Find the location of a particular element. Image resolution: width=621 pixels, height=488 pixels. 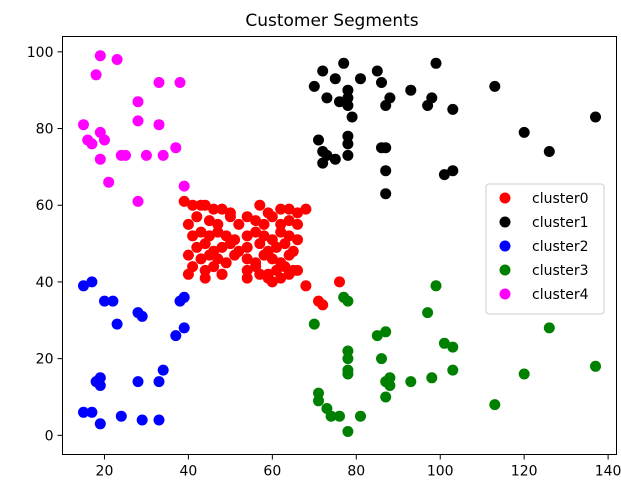

x-tick-label: 120 is located at coordinates (524, 472).